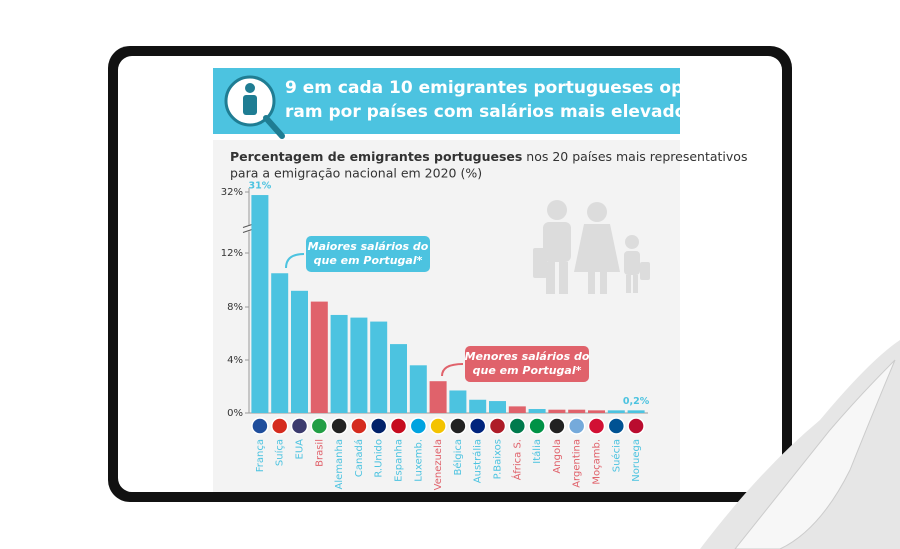  Describe the element at coordinates (634, 156) in the screenshot. I see `subtitle-text: nos 20 países mais representativos` at that location.